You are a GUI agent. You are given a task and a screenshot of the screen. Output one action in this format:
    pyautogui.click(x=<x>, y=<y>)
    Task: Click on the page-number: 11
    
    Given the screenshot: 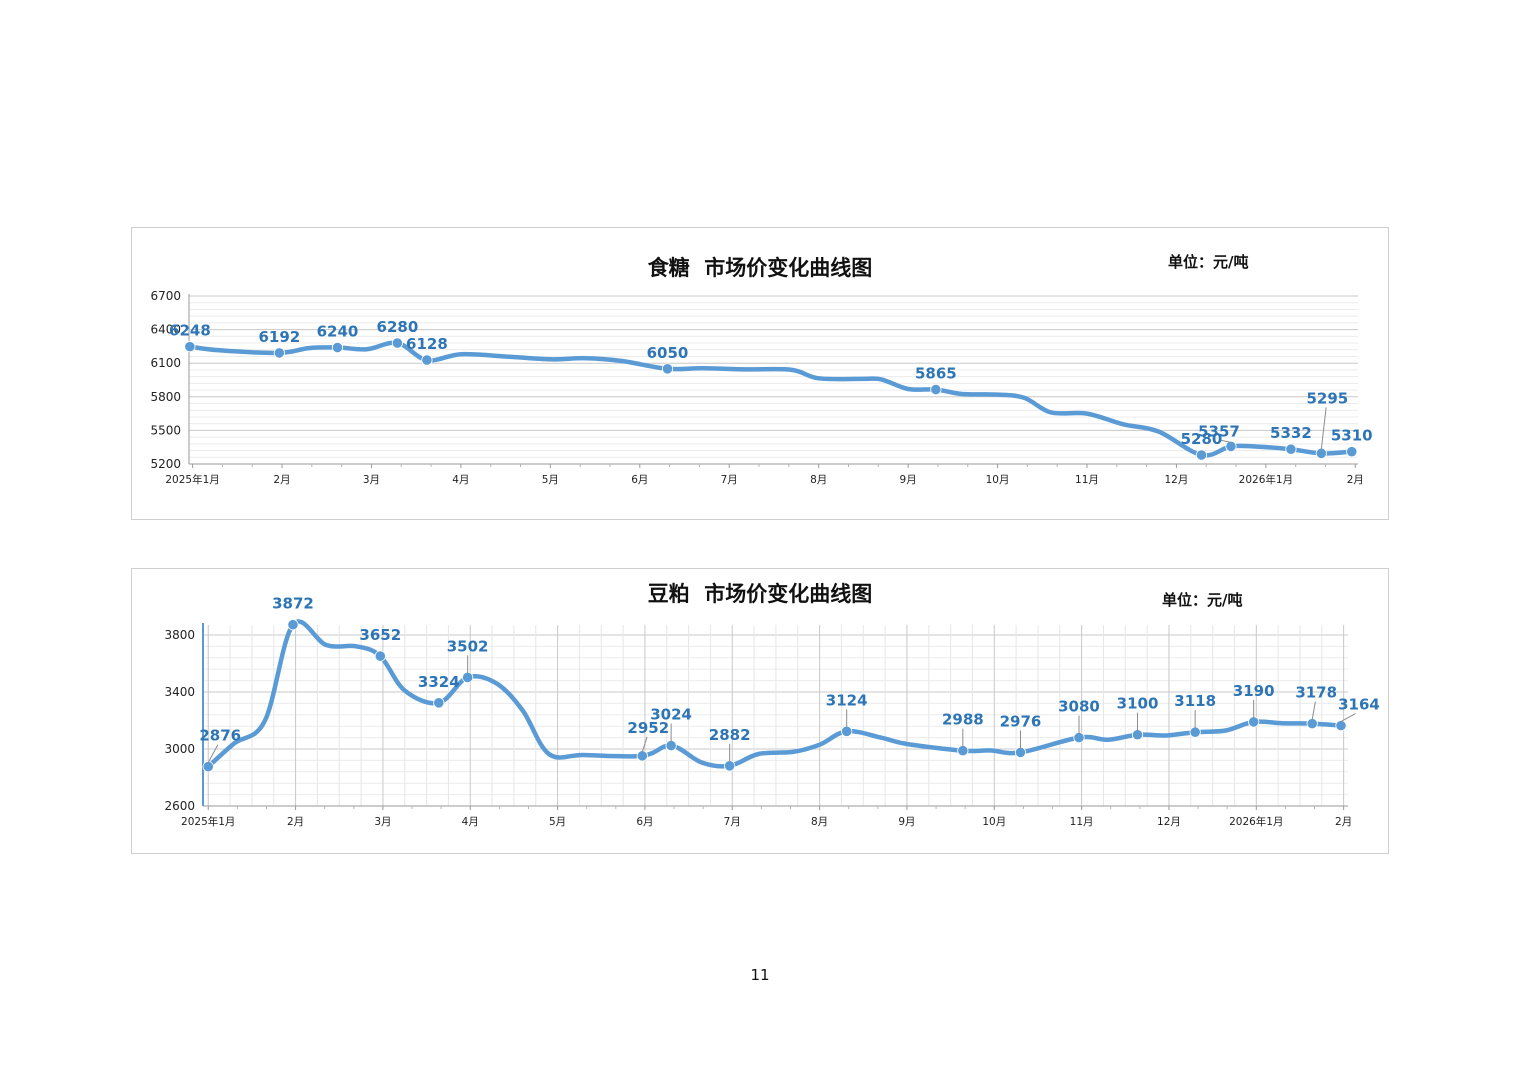 What is the action you would take?
    pyautogui.click(x=760, y=975)
    